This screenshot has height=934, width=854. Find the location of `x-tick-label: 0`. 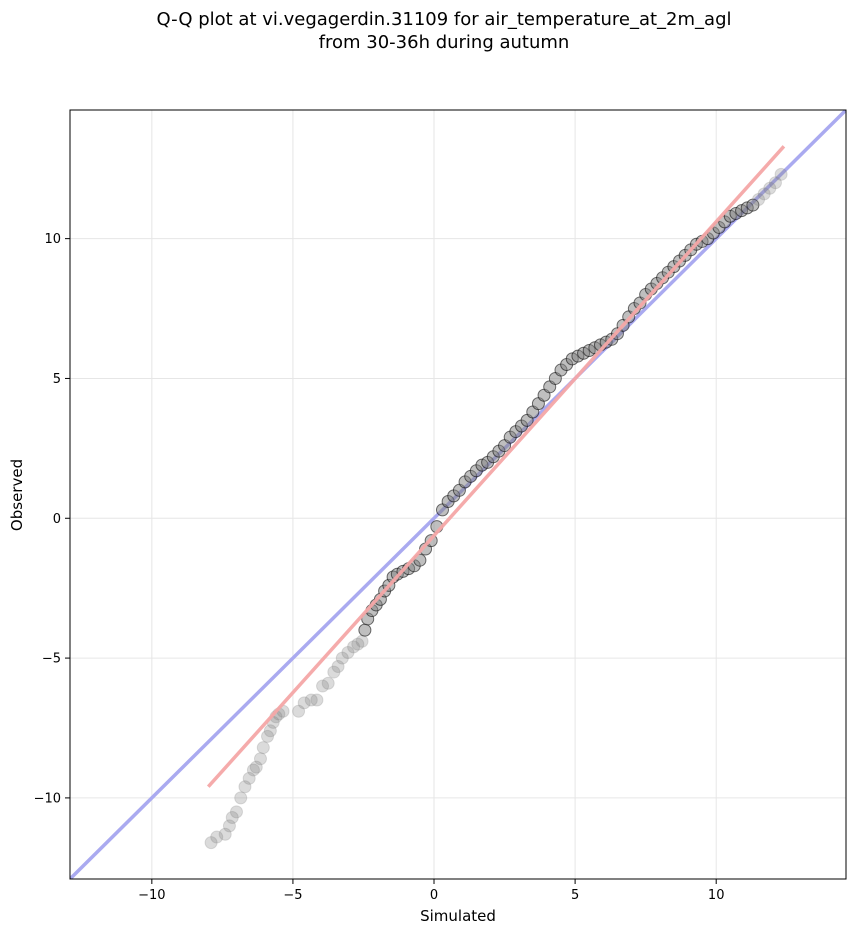

x-tick-label: 0 is located at coordinates (434, 895).